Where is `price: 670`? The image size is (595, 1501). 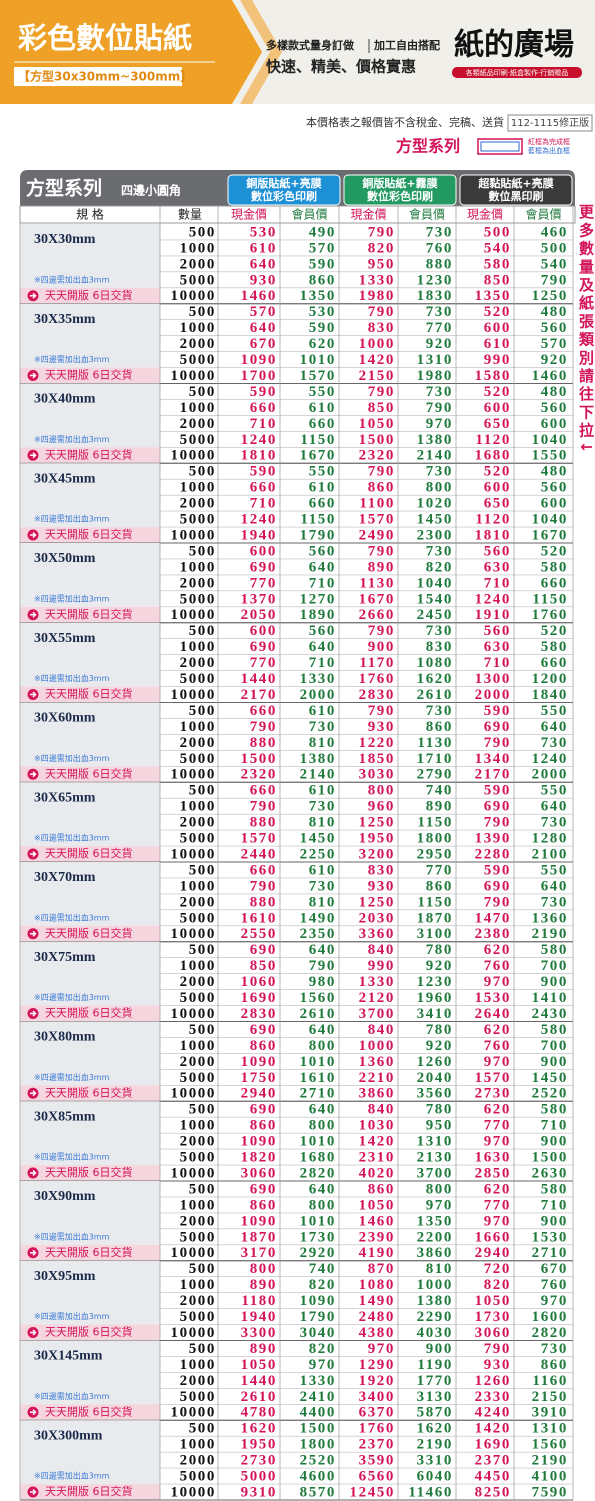
price: 670 is located at coordinates (554, 1269).